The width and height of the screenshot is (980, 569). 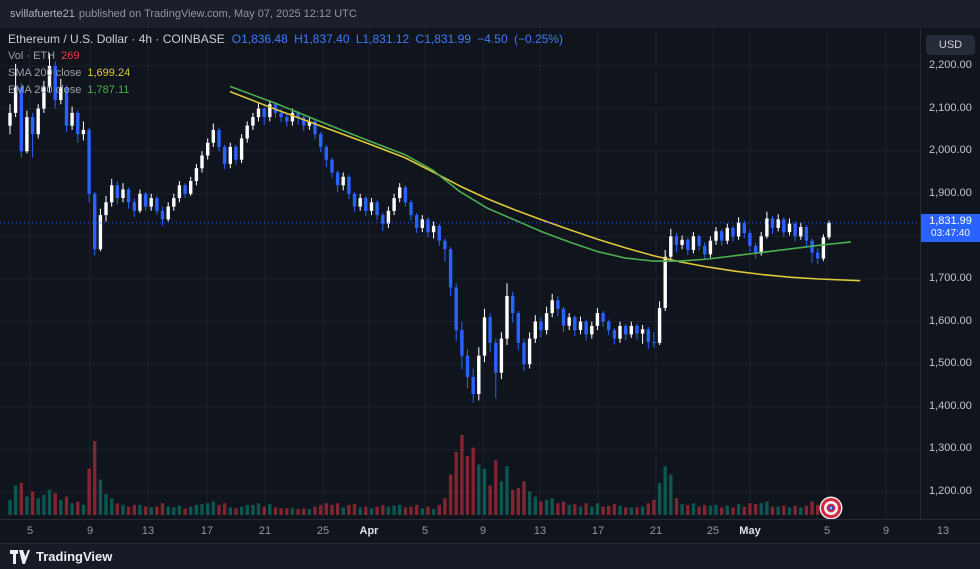 I want to click on shield-sticker, so click(x=831, y=508).